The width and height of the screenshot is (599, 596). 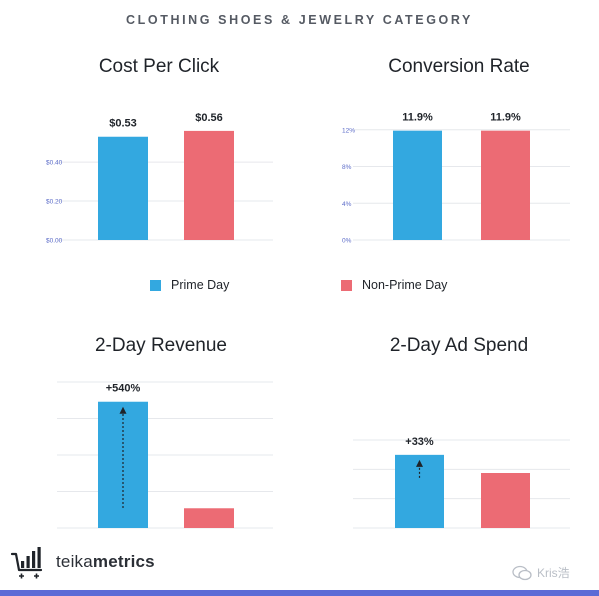 What do you see at coordinates (209, 118) in the screenshot?
I see `data-label: $0.56` at bounding box center [209, 118].